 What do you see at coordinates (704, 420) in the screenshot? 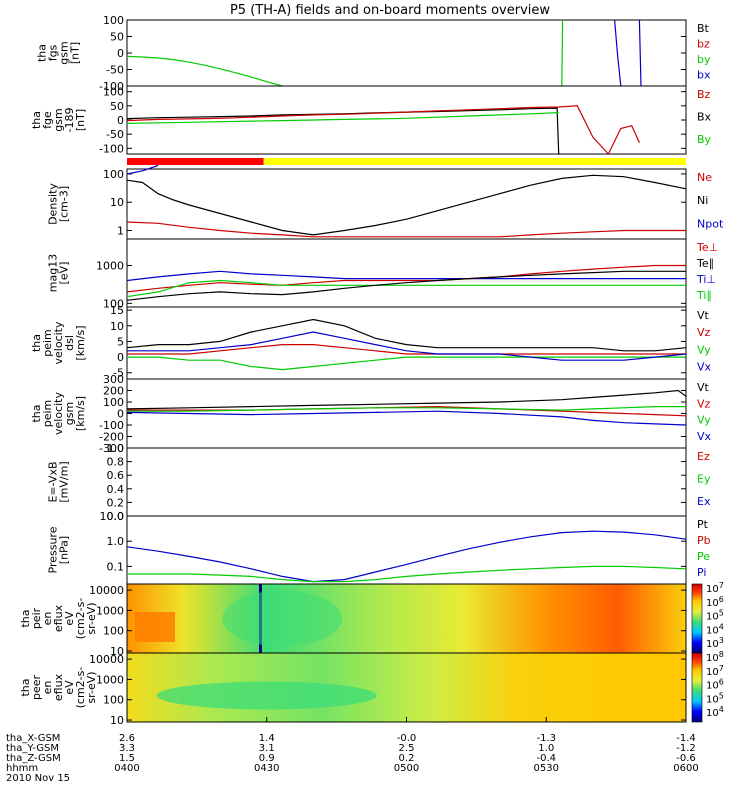
I see `legend-entry: Vy` at bounding box center [704, 420].